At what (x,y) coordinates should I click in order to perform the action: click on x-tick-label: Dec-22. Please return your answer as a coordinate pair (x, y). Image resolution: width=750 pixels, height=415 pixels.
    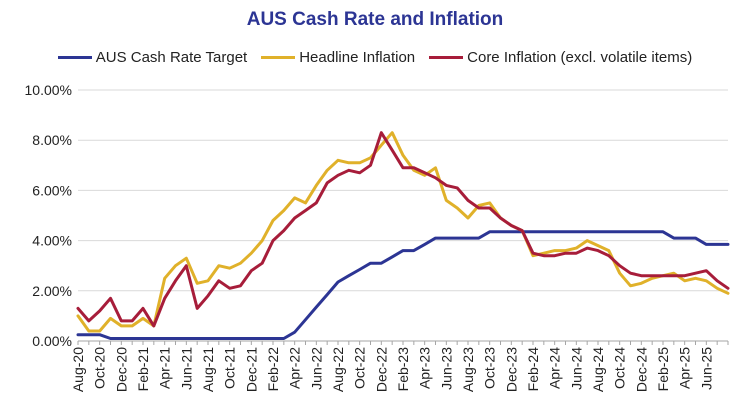
    Looking at the image, I should click on (381, 369).